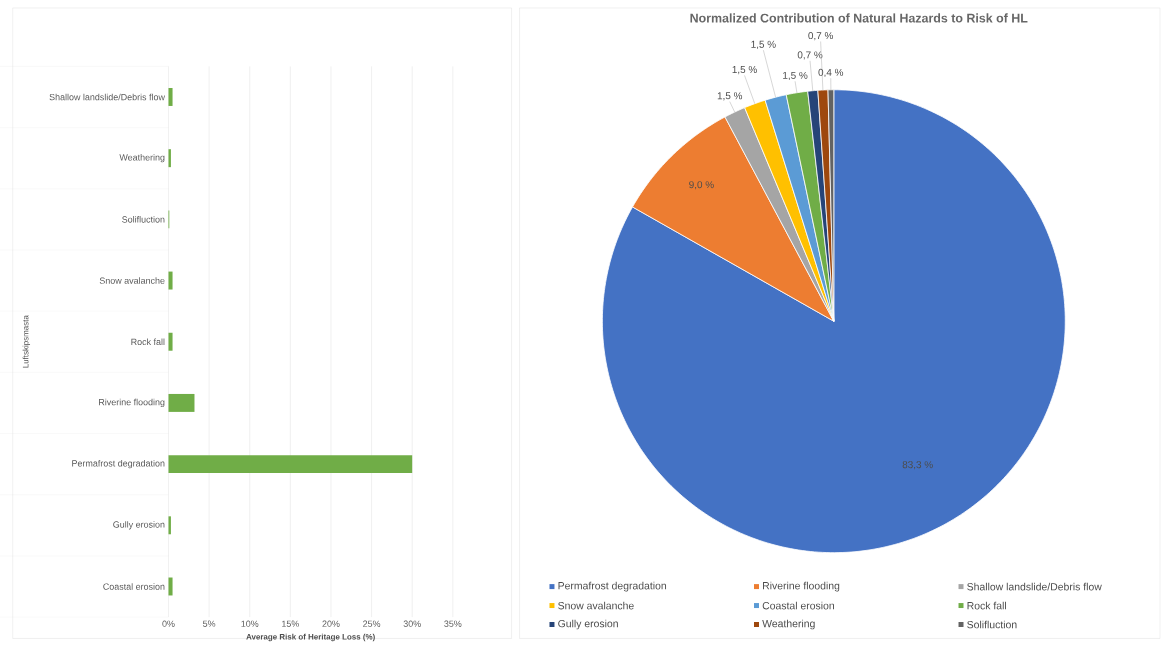 The image size is (1163, 646). I want to click on x-tick-label: 25%, so click(372, 623).